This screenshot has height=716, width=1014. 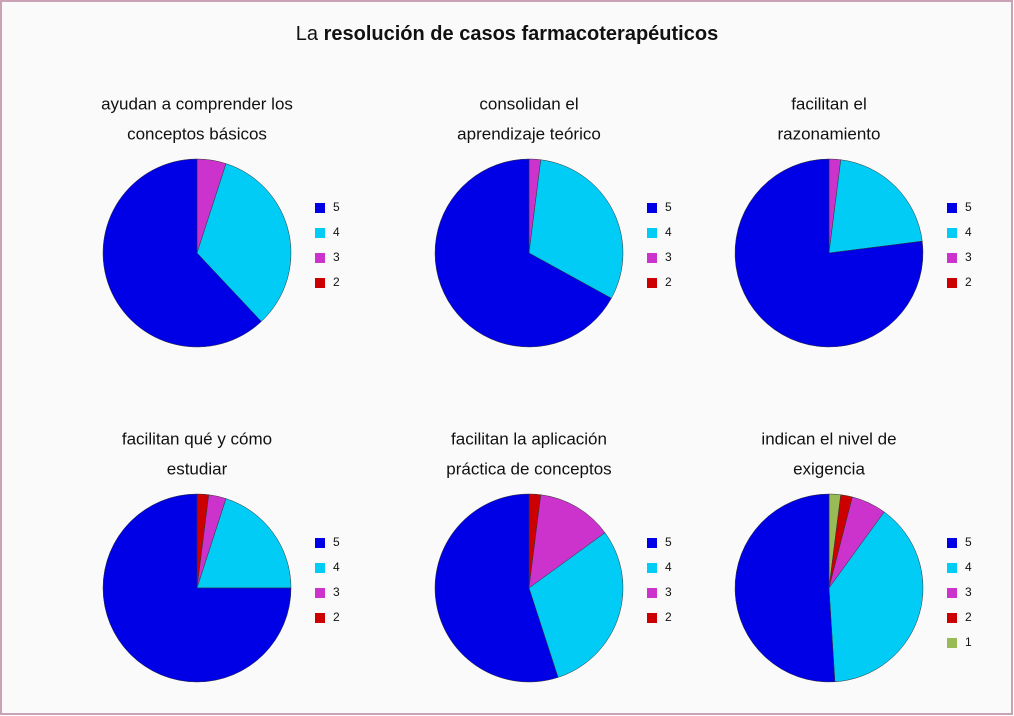 What do you see at coordinates (197, 133) in the screenshot?
I see `pie-title: conceptos básicos` at bounding box center [197, 133].